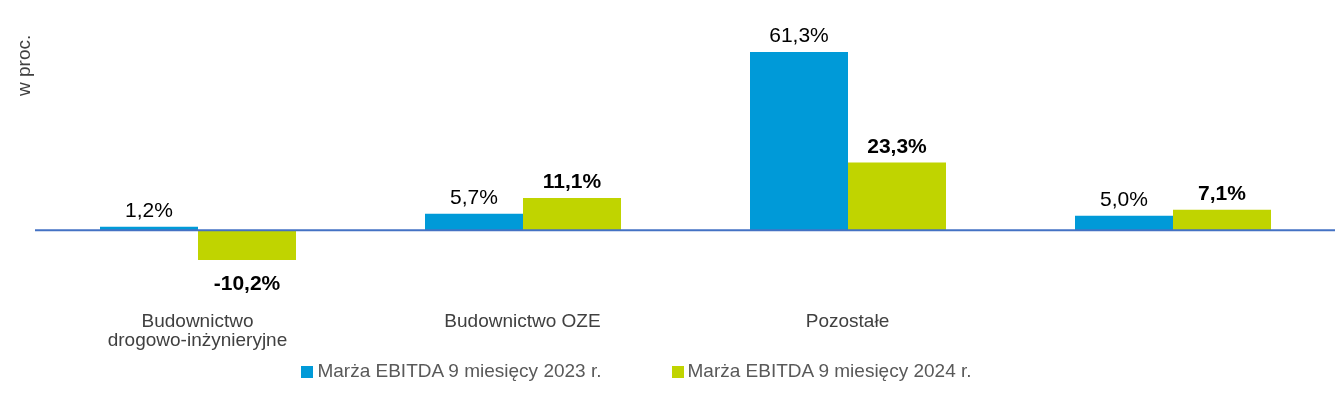  Describe the element at coordinates (897, 145) in the screenshot. I see `data-label: 23,3%` at that location.